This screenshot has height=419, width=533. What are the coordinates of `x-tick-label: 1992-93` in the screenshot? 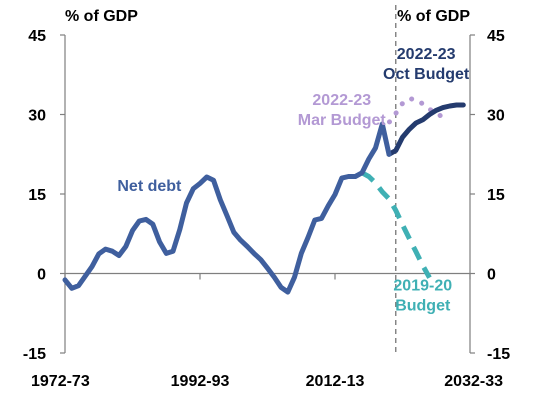 It's located at (200, 381).